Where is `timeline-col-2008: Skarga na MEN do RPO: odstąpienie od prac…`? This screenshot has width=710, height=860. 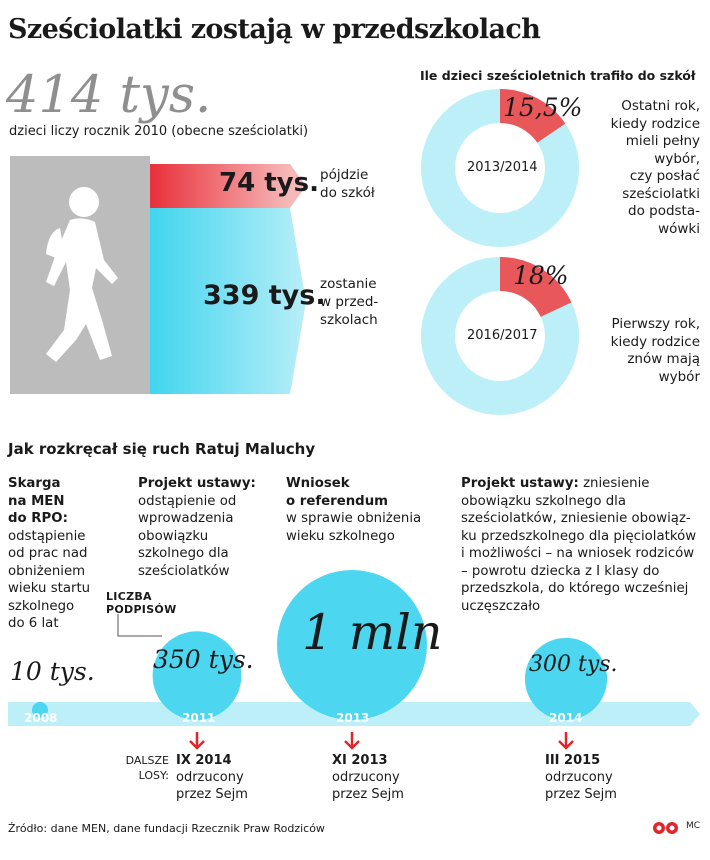 timeline-col-2008: Skarga na MEN do RPO: odstąpienie od prac… is located at coordinates (49, 553).